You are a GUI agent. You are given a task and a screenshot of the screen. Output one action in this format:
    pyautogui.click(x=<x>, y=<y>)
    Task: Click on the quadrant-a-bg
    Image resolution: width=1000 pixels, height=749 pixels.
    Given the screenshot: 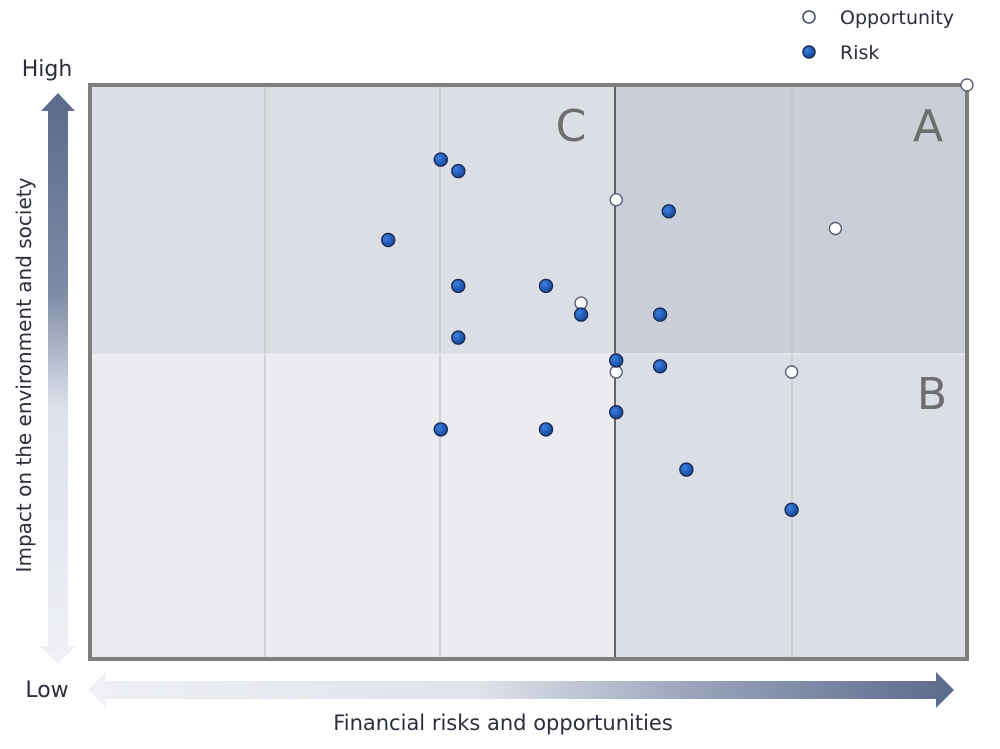 What is the action you would take?
    pyautogui.click(x=791, y=219)
    